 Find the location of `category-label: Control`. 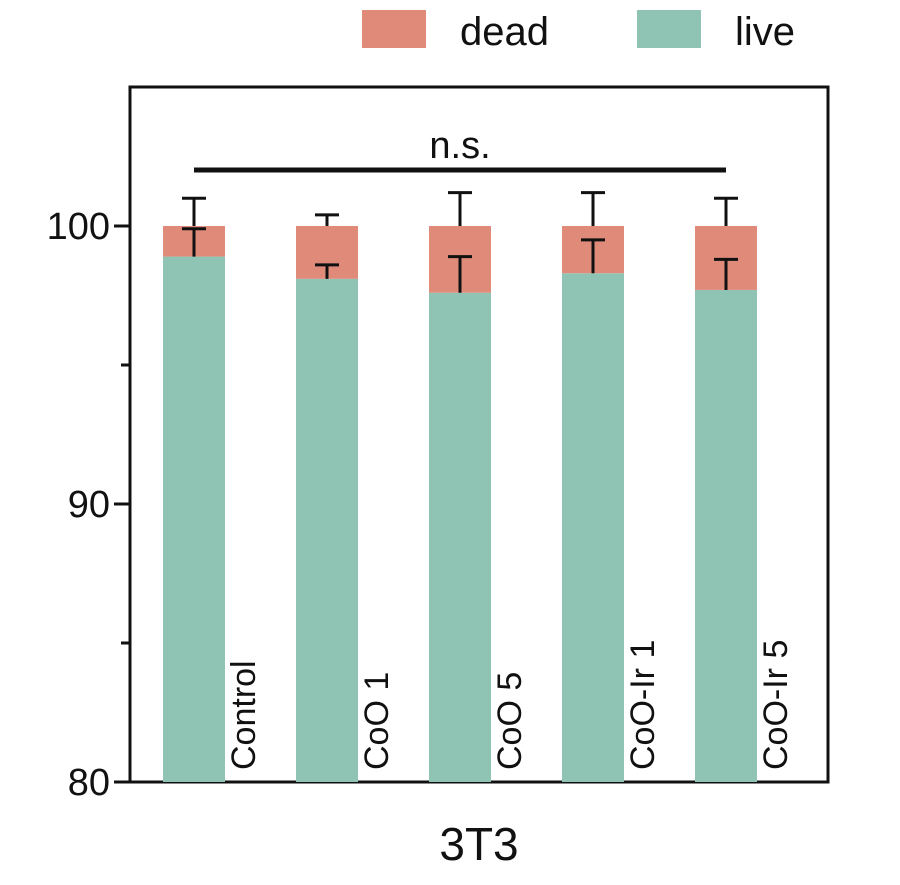

category-label: Control is located at coordinates (244, 715).